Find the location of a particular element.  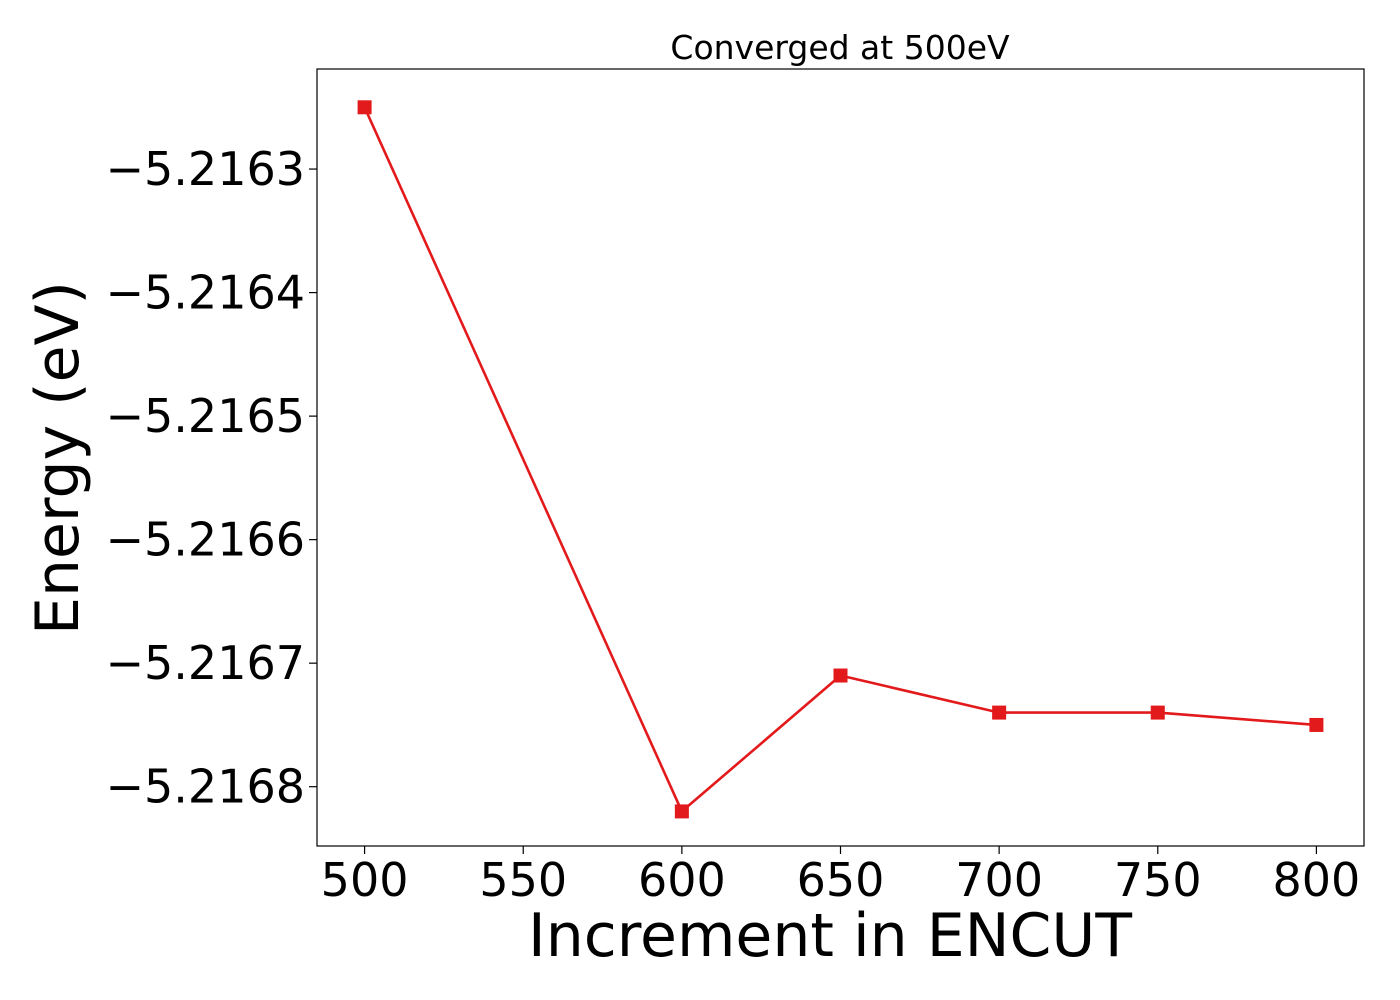

y-tick-label: −5.2168 is located at coordinates (206, 787).